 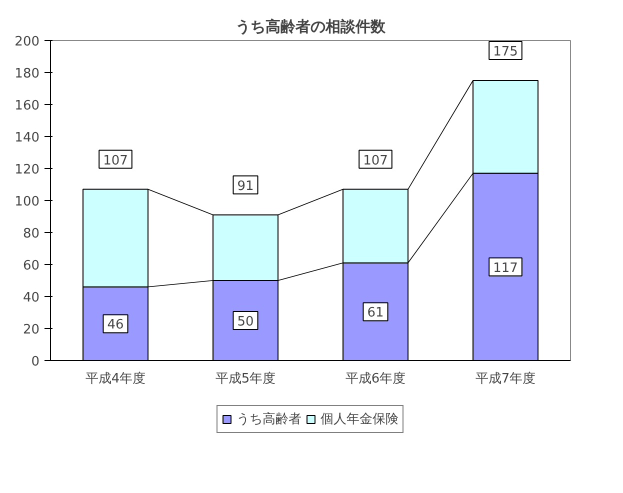 I want to click on x-tick-label: 平成7年度, so click(x=505, y=378).